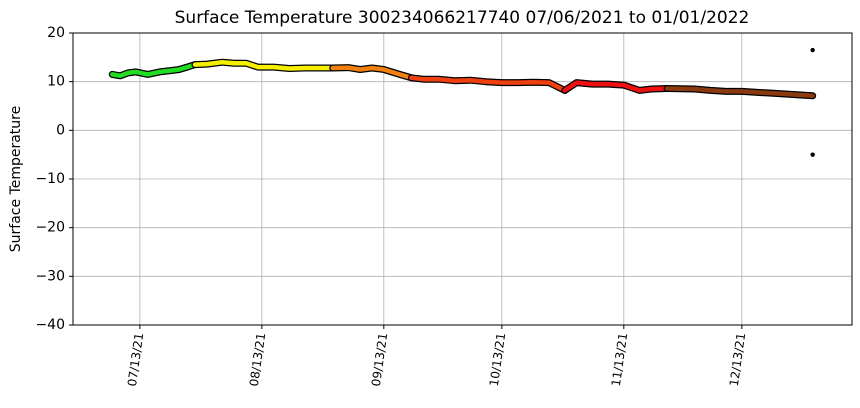 The image size is (860, 408). I want to click on y-tick-label: 20, so click(56, 33).